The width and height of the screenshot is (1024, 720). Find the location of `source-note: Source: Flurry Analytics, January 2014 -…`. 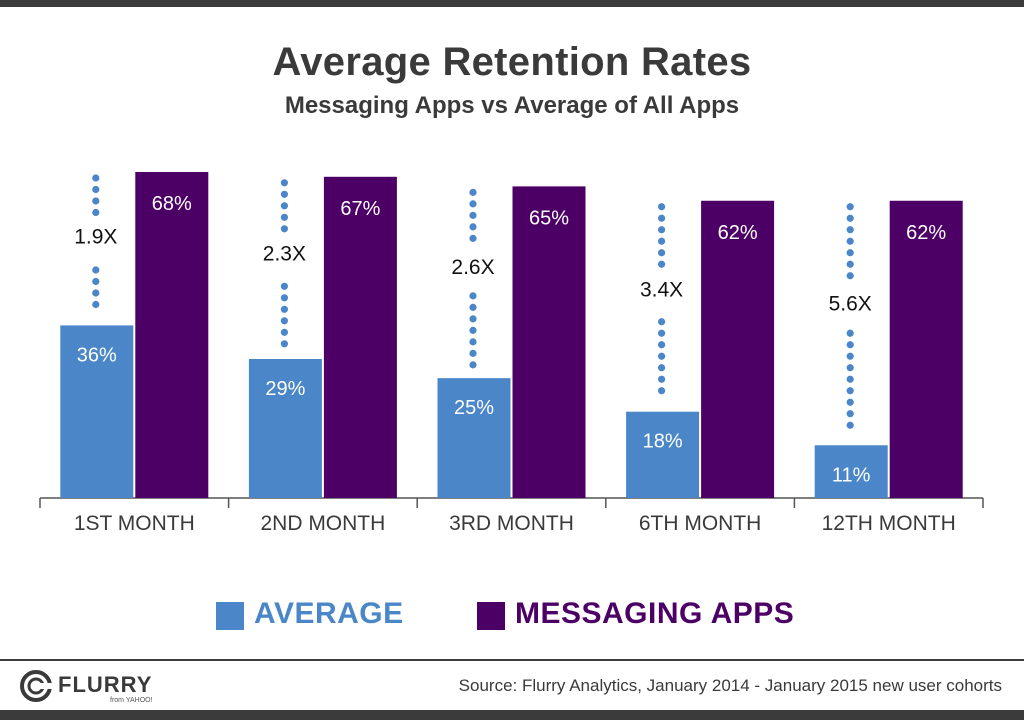

source-note: Source: Flurry Analytics, January 2014 -… is located at coordinates (730, 685).